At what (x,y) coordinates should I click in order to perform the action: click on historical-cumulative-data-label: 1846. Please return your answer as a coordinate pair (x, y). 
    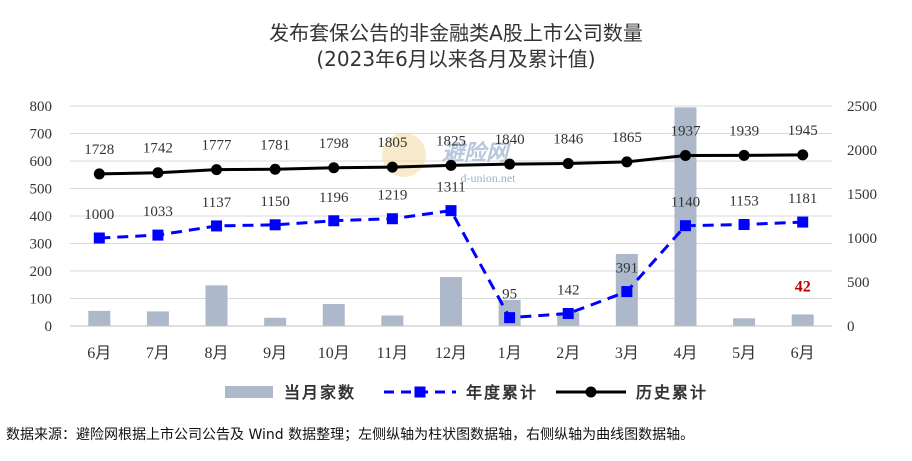
    Looking at the image, I should click on (568, 140).